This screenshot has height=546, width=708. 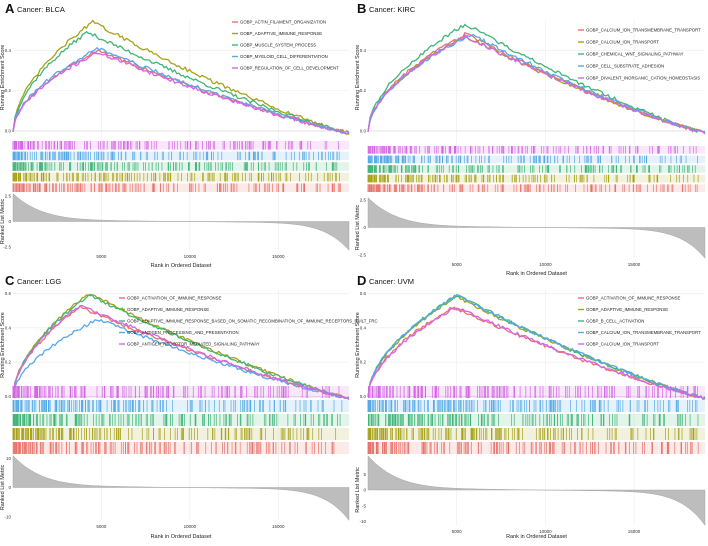 What do you see at coordinates (635, 54) in the screenshot?
I see `legend-label: GOBP_CHEMICAL_WNT_SIGNALING_PATHWAY` at bounding box center [635, 54].